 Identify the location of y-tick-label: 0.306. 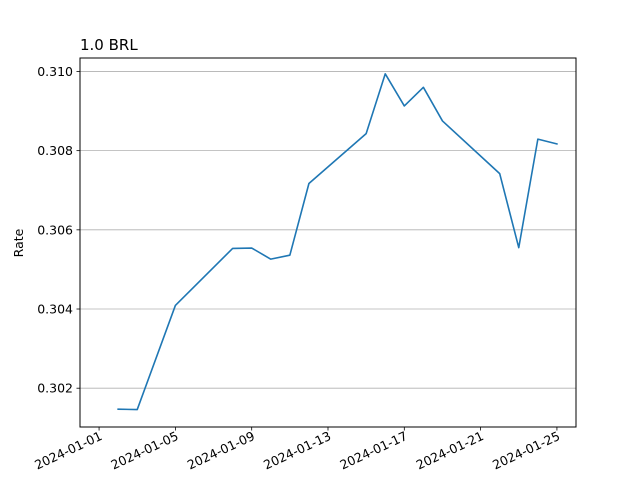
(55, 229).